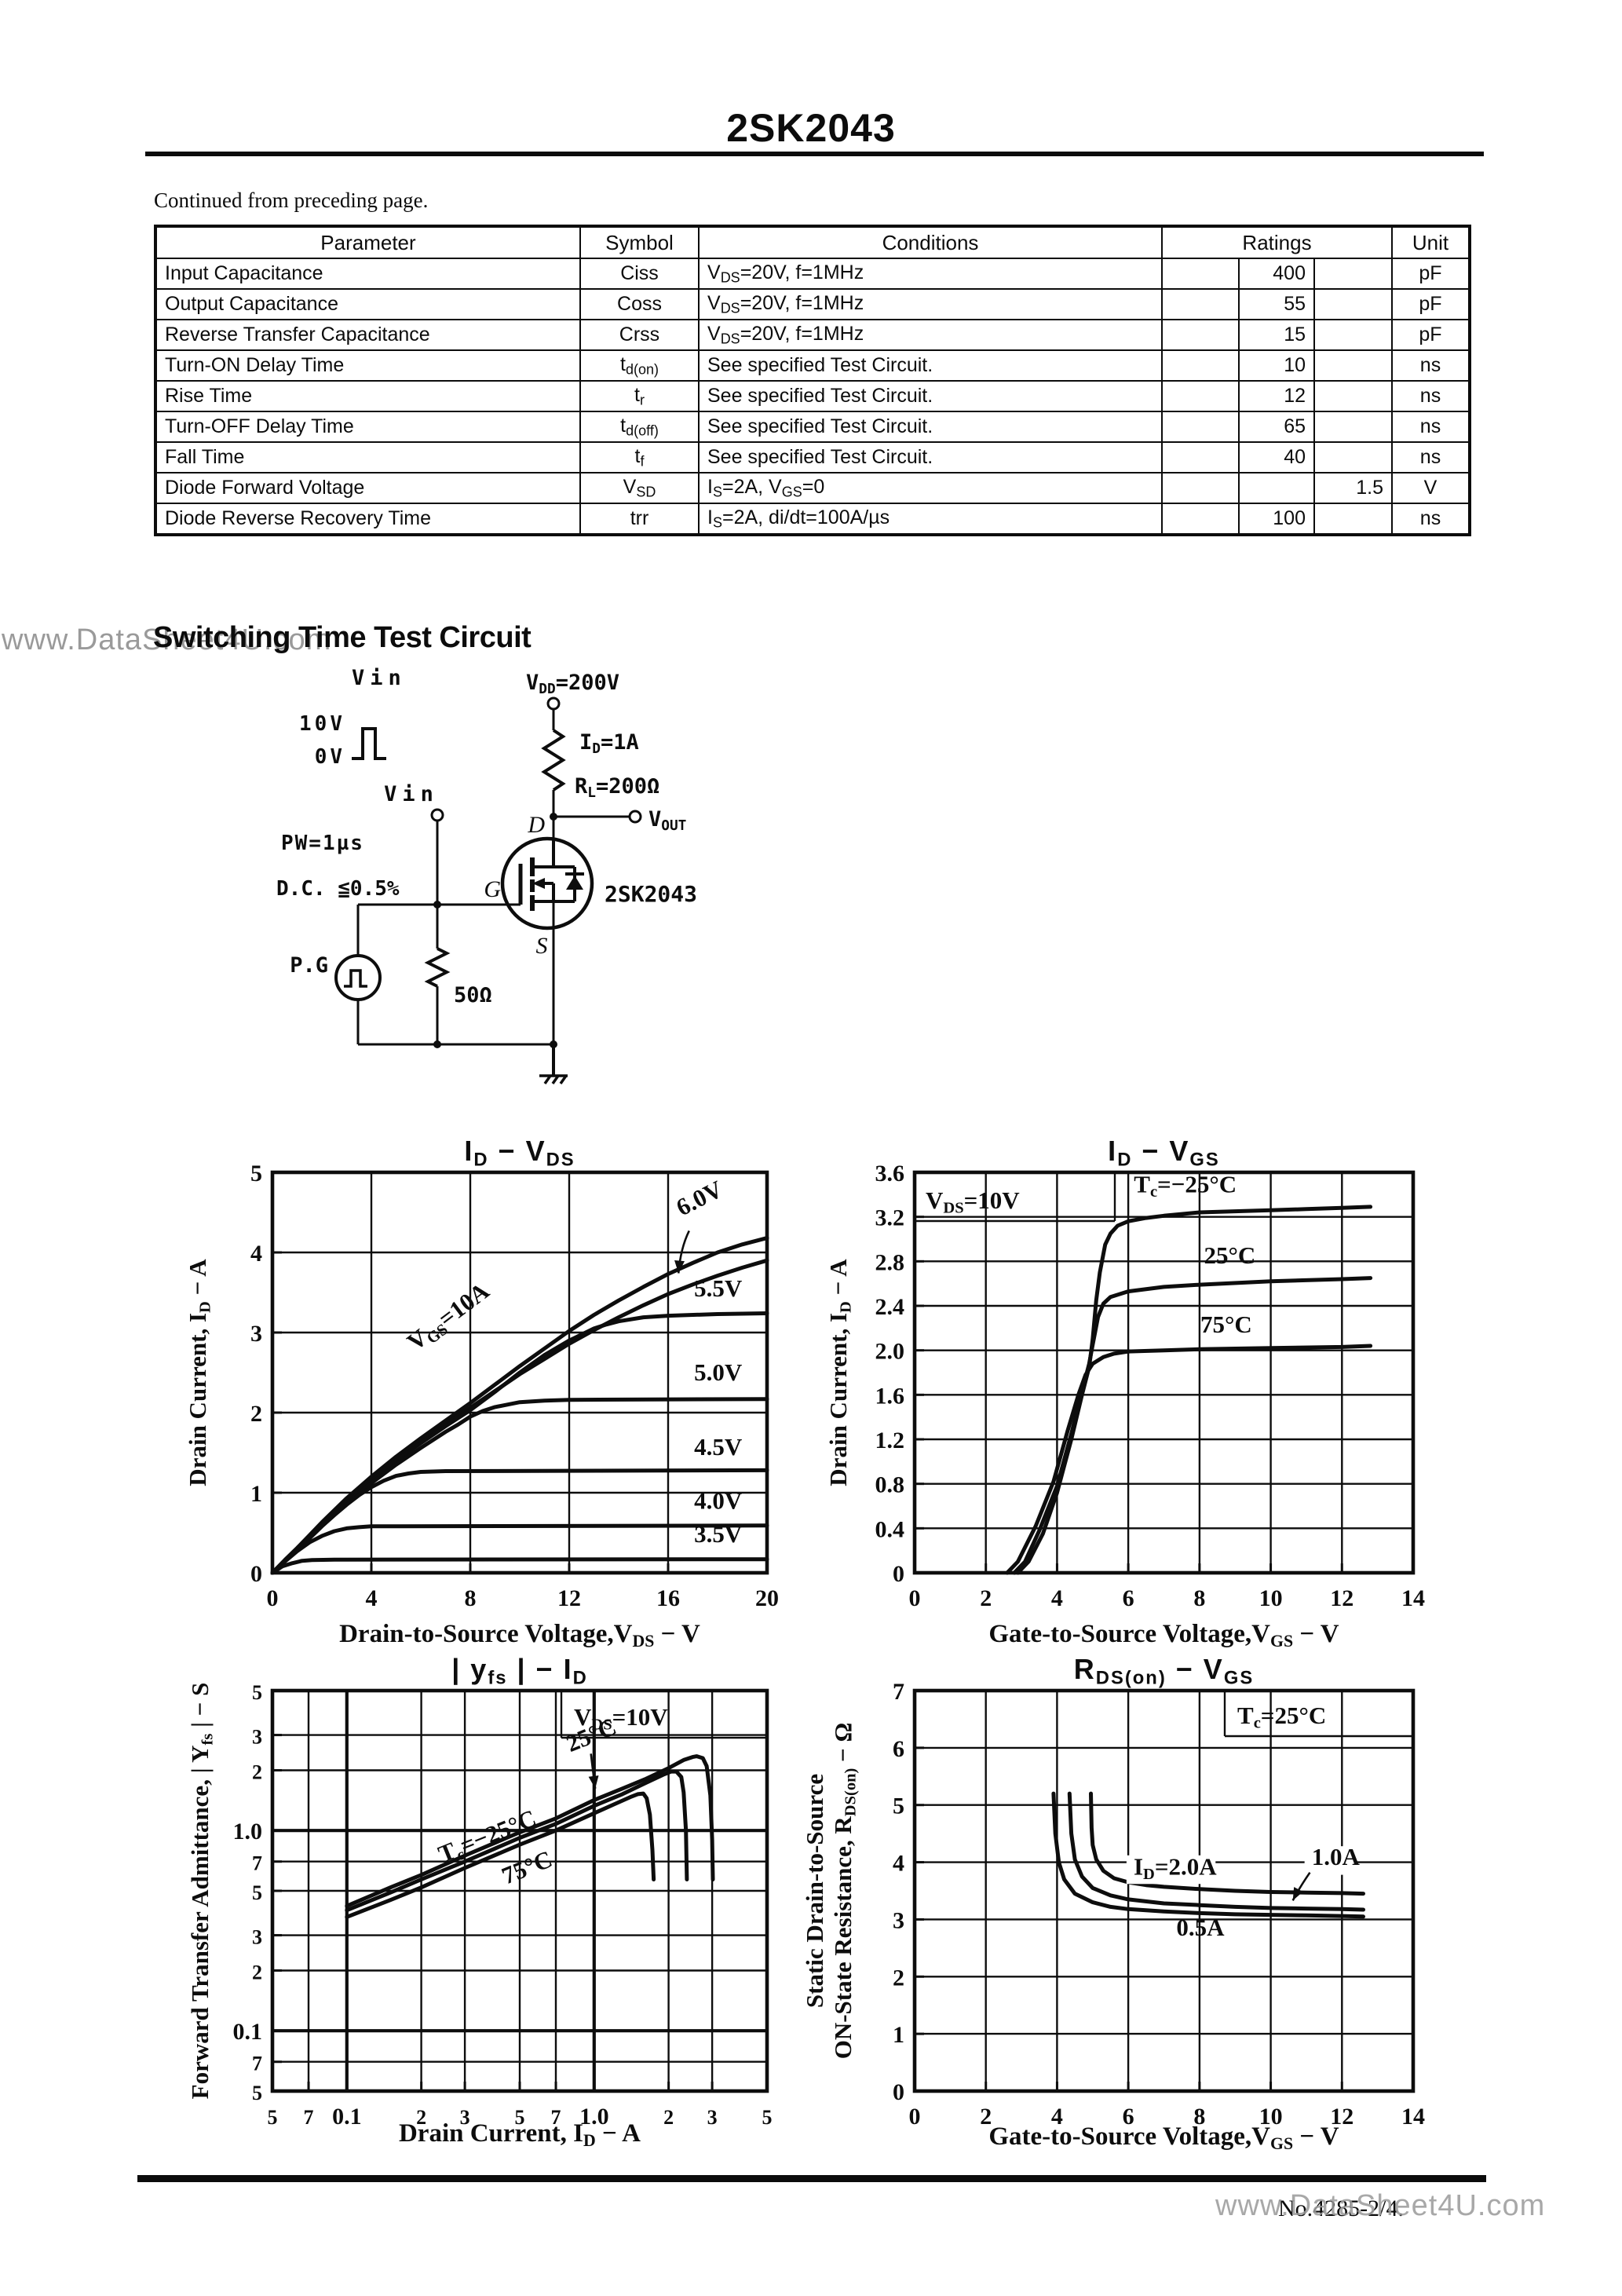 The height and width of the screenshot is (2296, 1622). Describe the element at coordinates (1276, 335) in the screenshot. I see `cell-rating-typ: 15` at that location.